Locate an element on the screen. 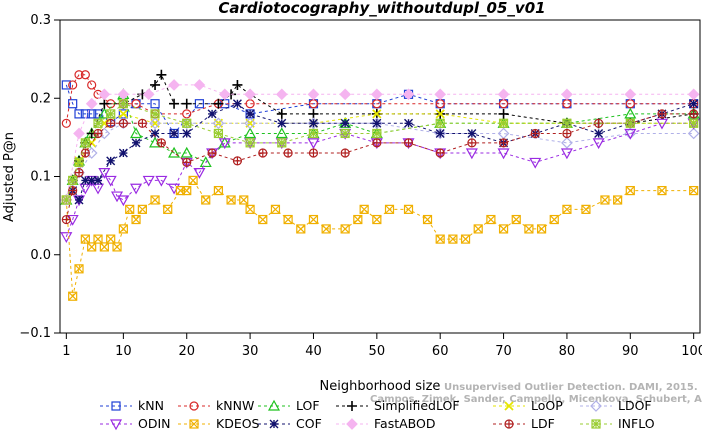 The image size is (702, 434). y-tick-label: 0.2 is located at coordinates (40, 98).